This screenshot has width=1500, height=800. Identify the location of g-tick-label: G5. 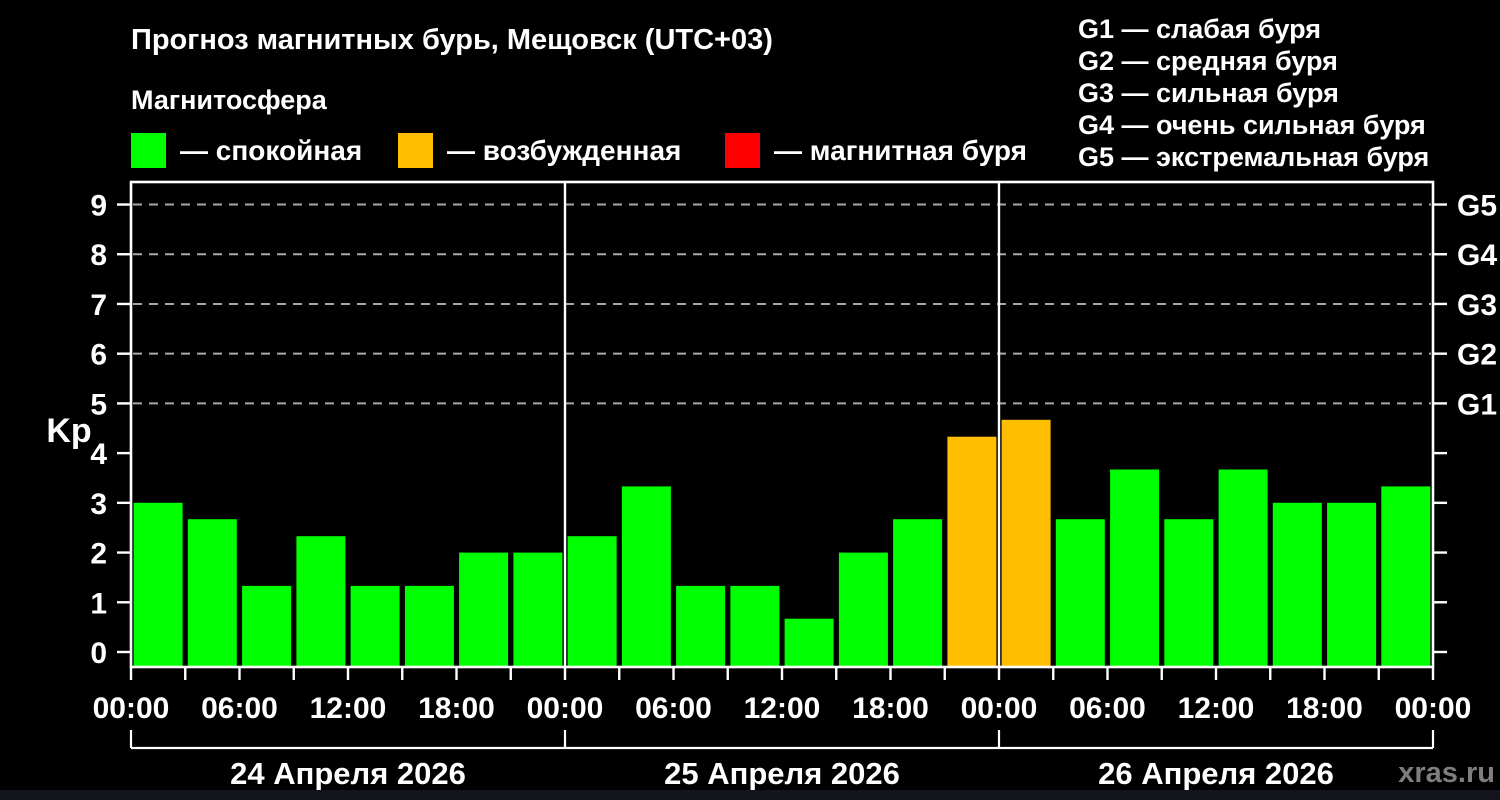
(1477, 206).